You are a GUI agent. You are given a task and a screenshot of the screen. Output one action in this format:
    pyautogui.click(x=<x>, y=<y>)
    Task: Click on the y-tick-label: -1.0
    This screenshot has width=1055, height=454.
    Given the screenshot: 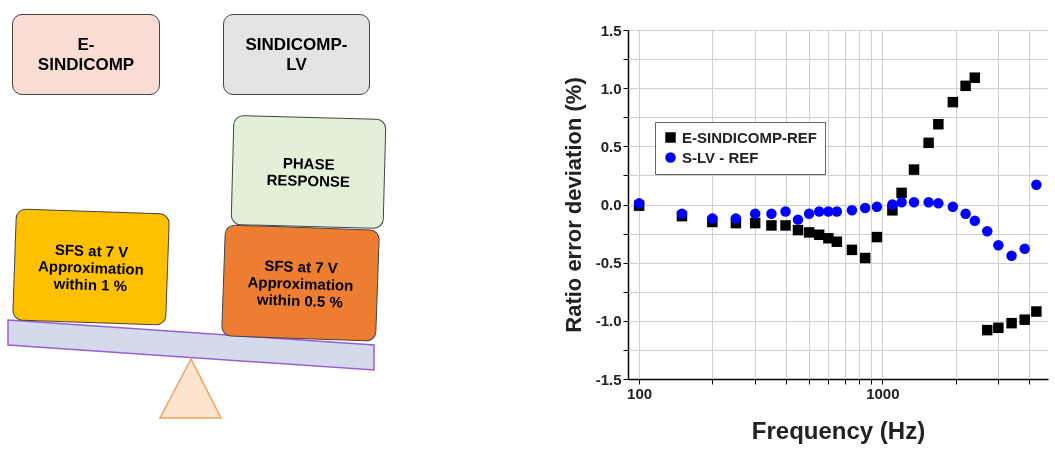 What is the action you would take?
    pyautogui.click(x=608, y=321)
    